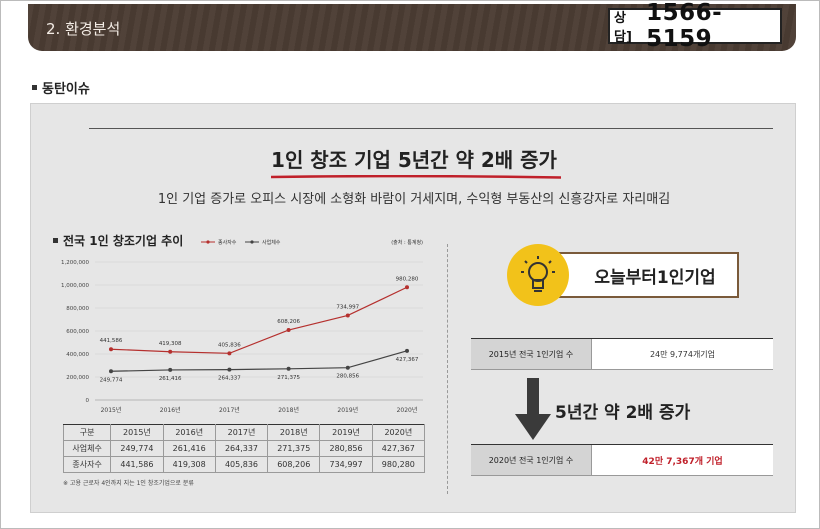 The image size is (820, 529). What do you see at coordinates (189, 432) in the screenshot?
I see `table-header-cell: 2016년` at bounding box center [189, 432].